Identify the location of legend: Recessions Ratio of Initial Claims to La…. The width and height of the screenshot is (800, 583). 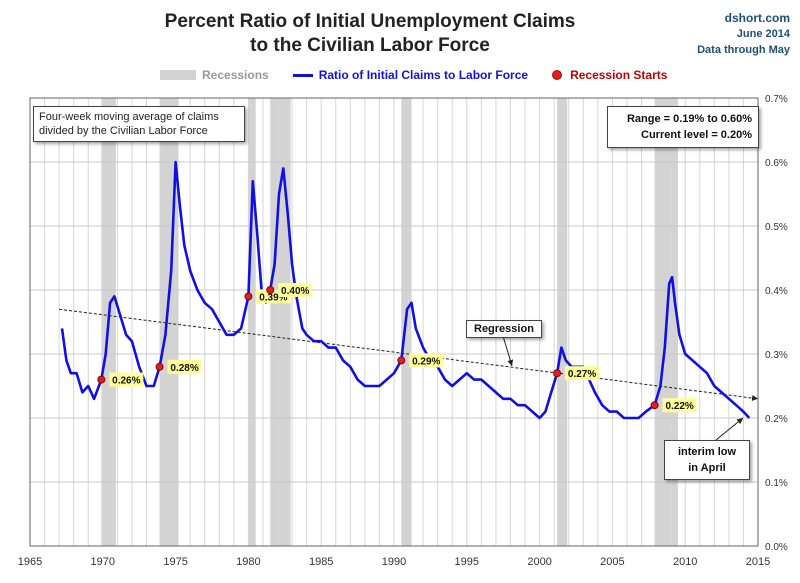
(425, 75).